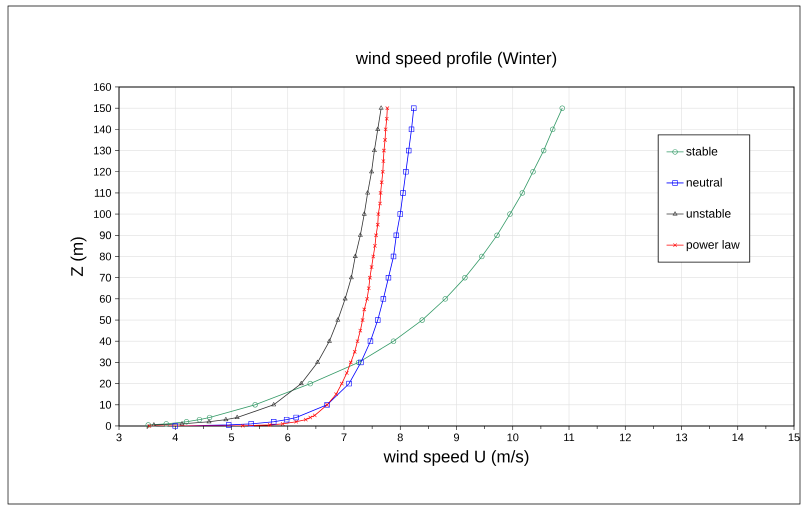 This screenshot has width=802, height=505. What do you see at coordinates (738, 438) in the screenshot?
I see `x-tick-label: 14` at bounding box center [738, 438].